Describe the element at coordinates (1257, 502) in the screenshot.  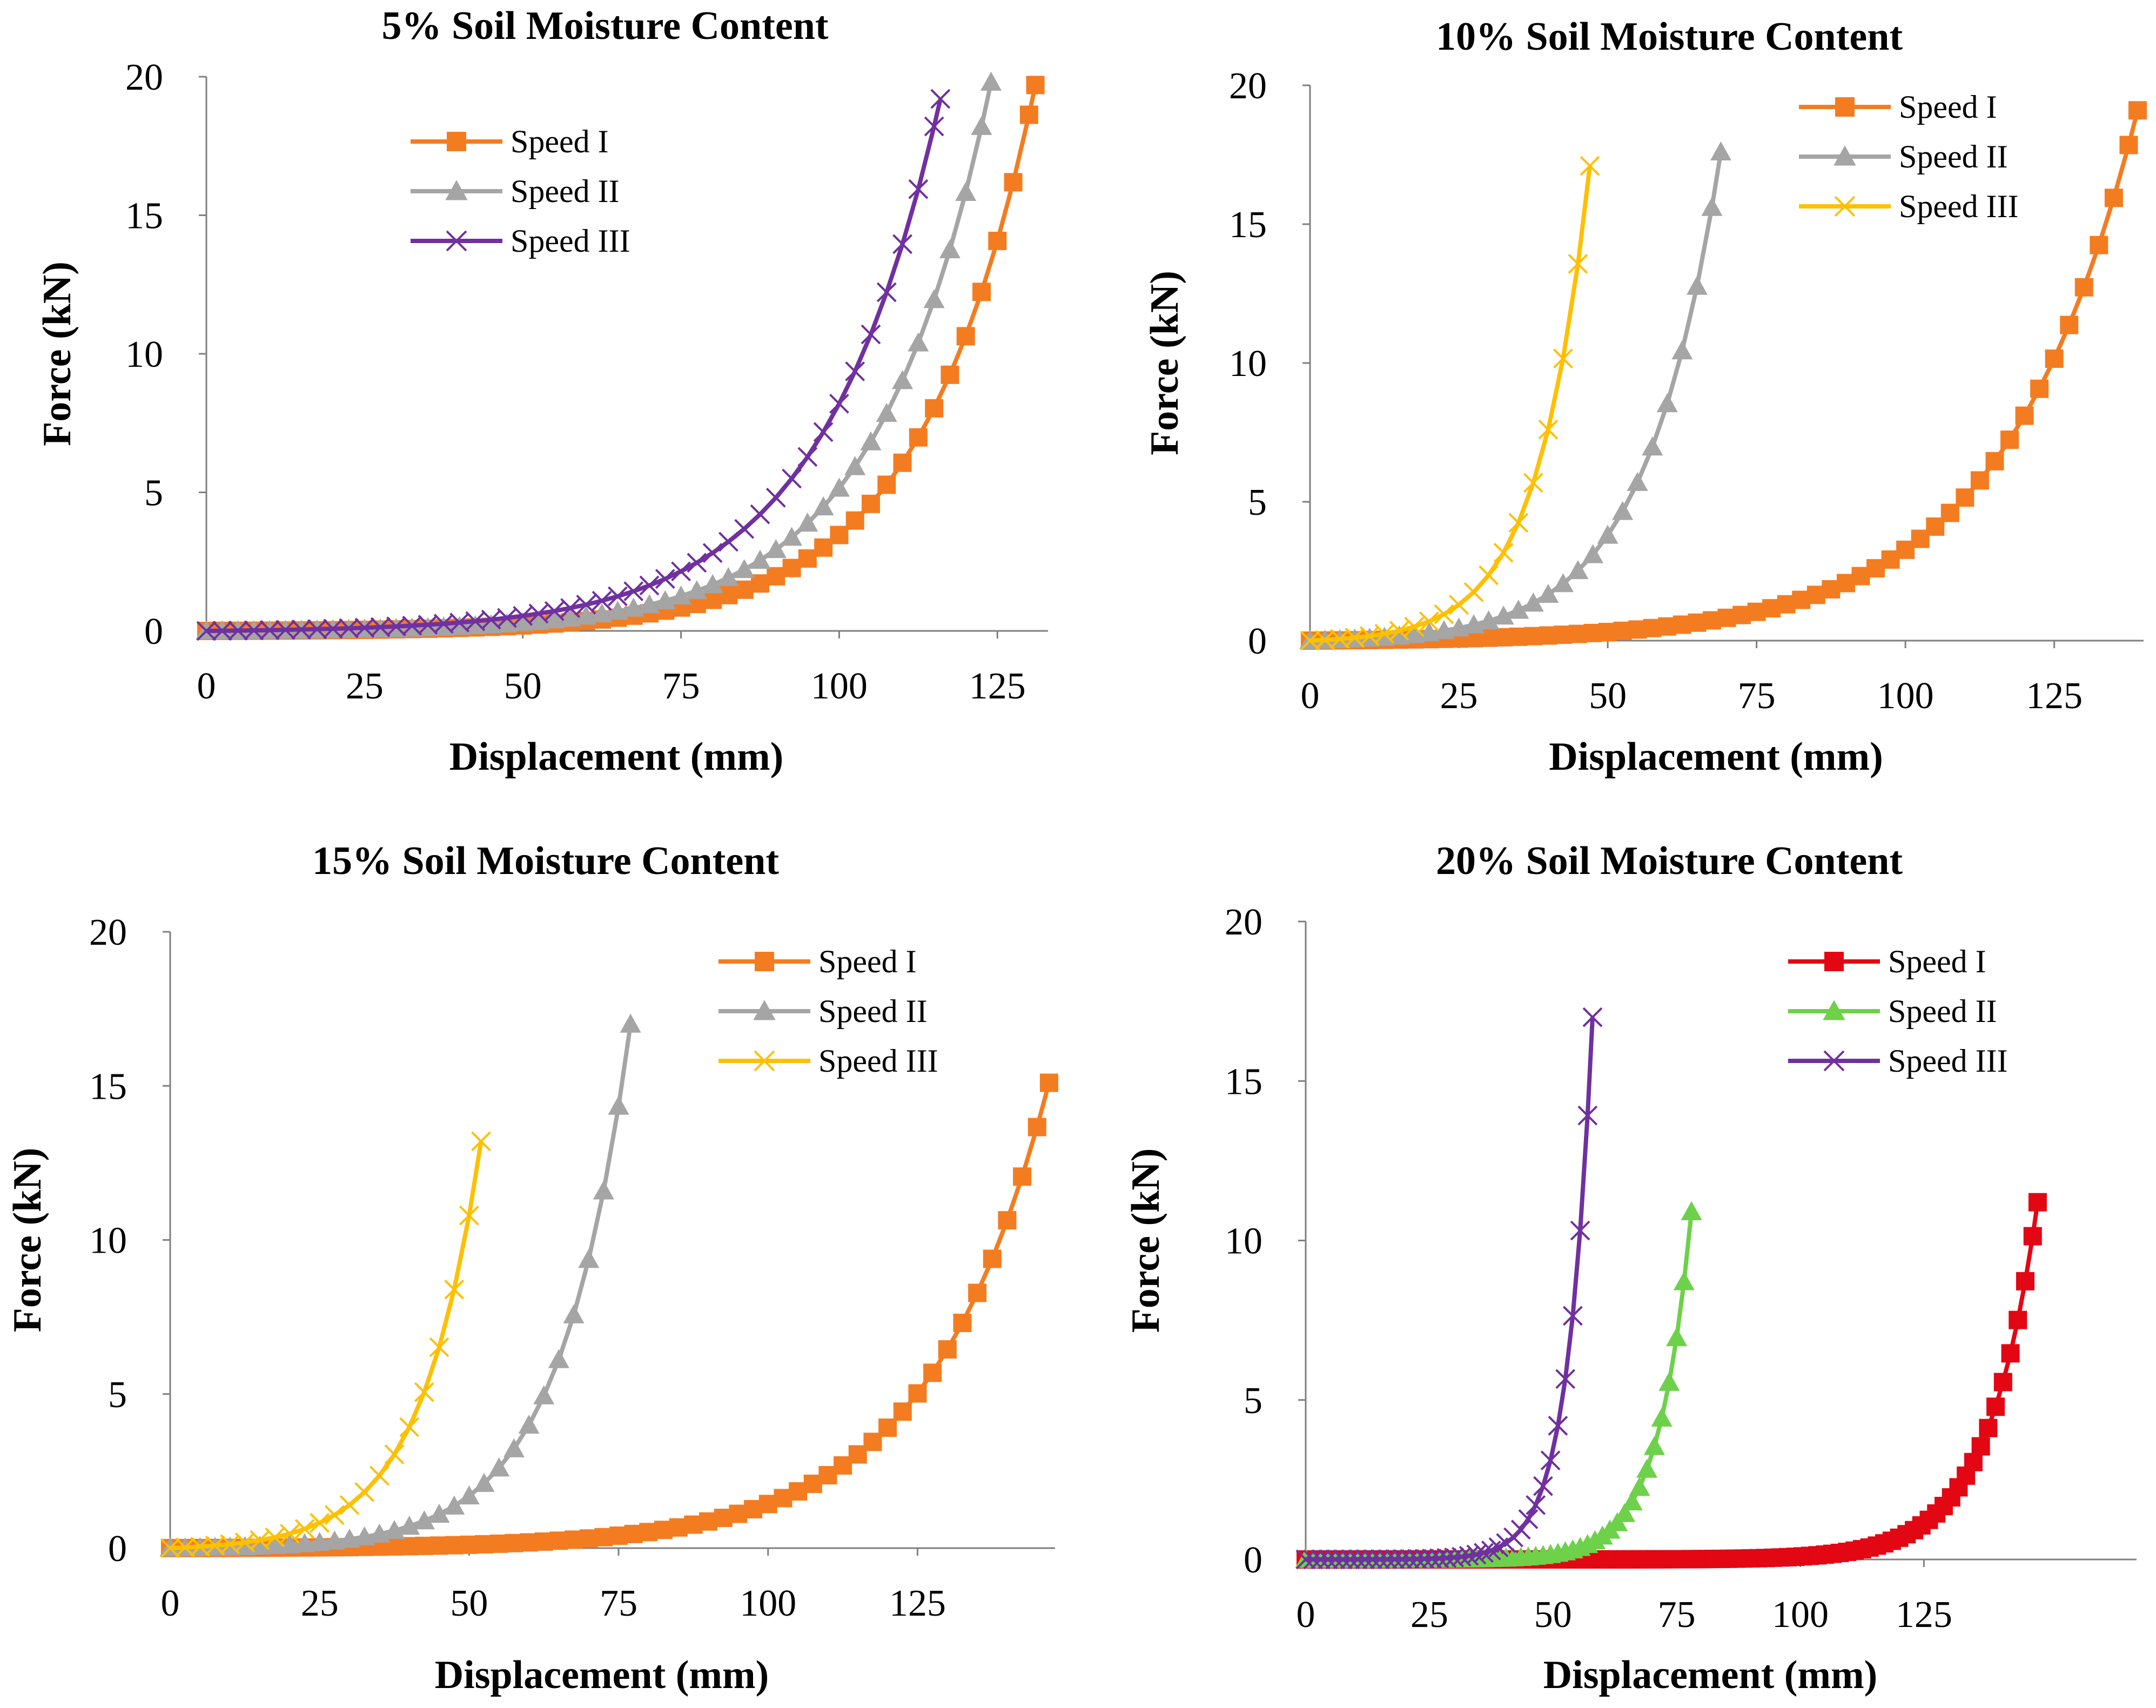
I see `y-tick-label: 5` at that location.